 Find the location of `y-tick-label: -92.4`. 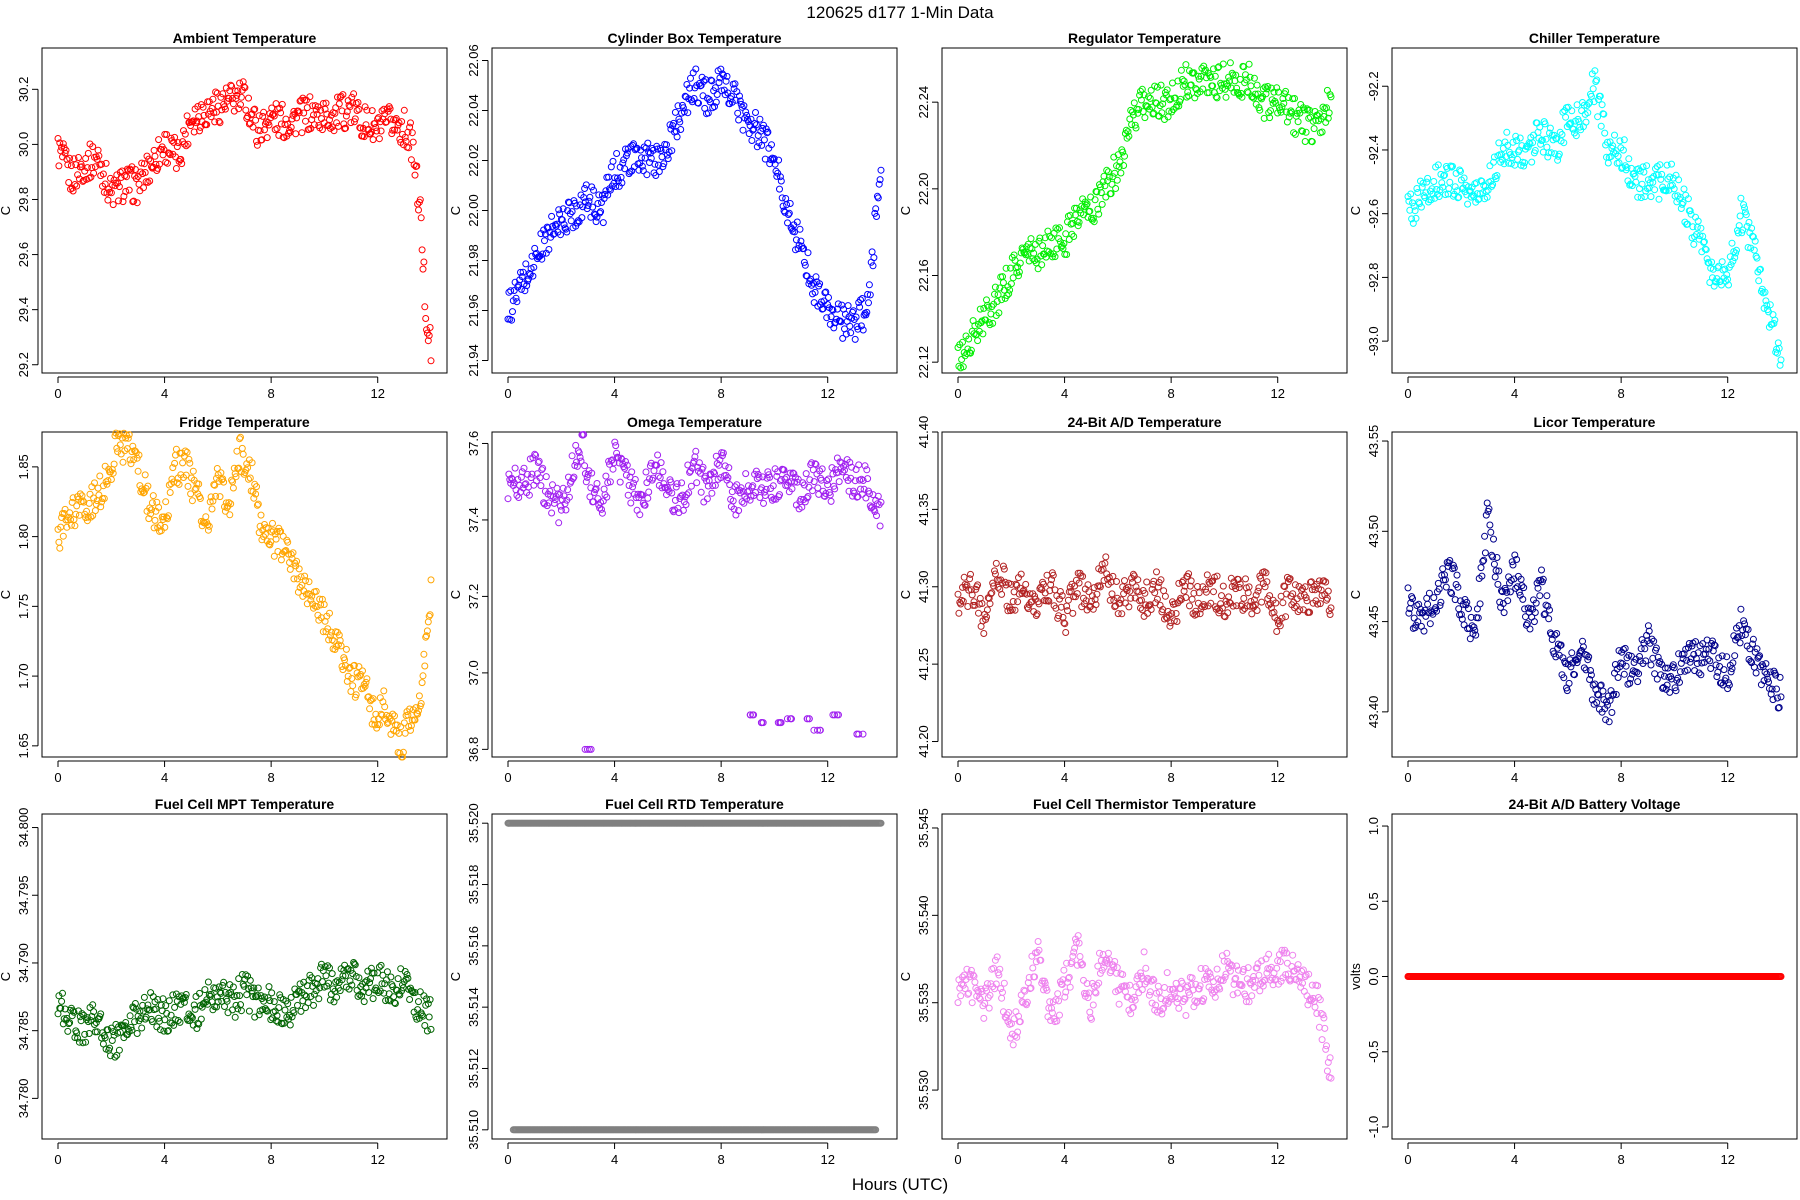

y-tick-label: -92.4 is located at coordinates (1373, 150).